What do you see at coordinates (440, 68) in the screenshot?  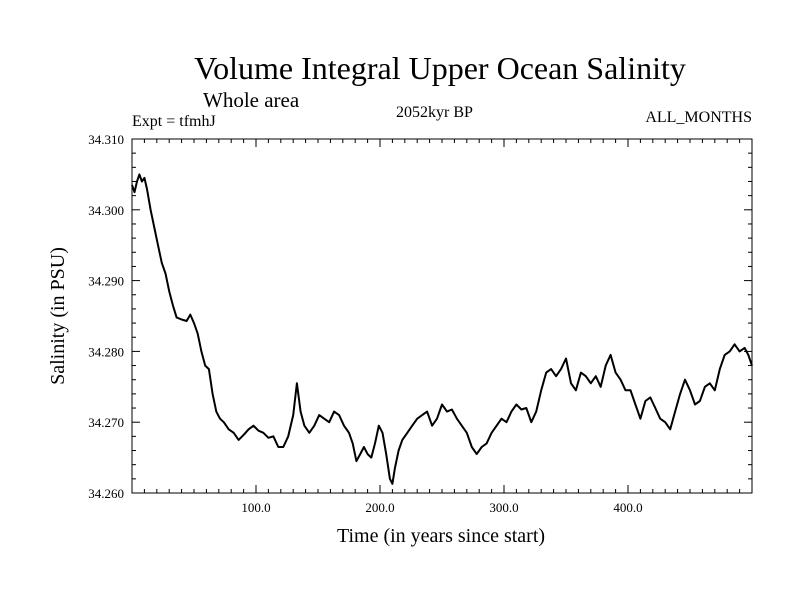 I see `chart-title: Volume Integral Upper Ocean Salinity` at bounding box center [440, 68].